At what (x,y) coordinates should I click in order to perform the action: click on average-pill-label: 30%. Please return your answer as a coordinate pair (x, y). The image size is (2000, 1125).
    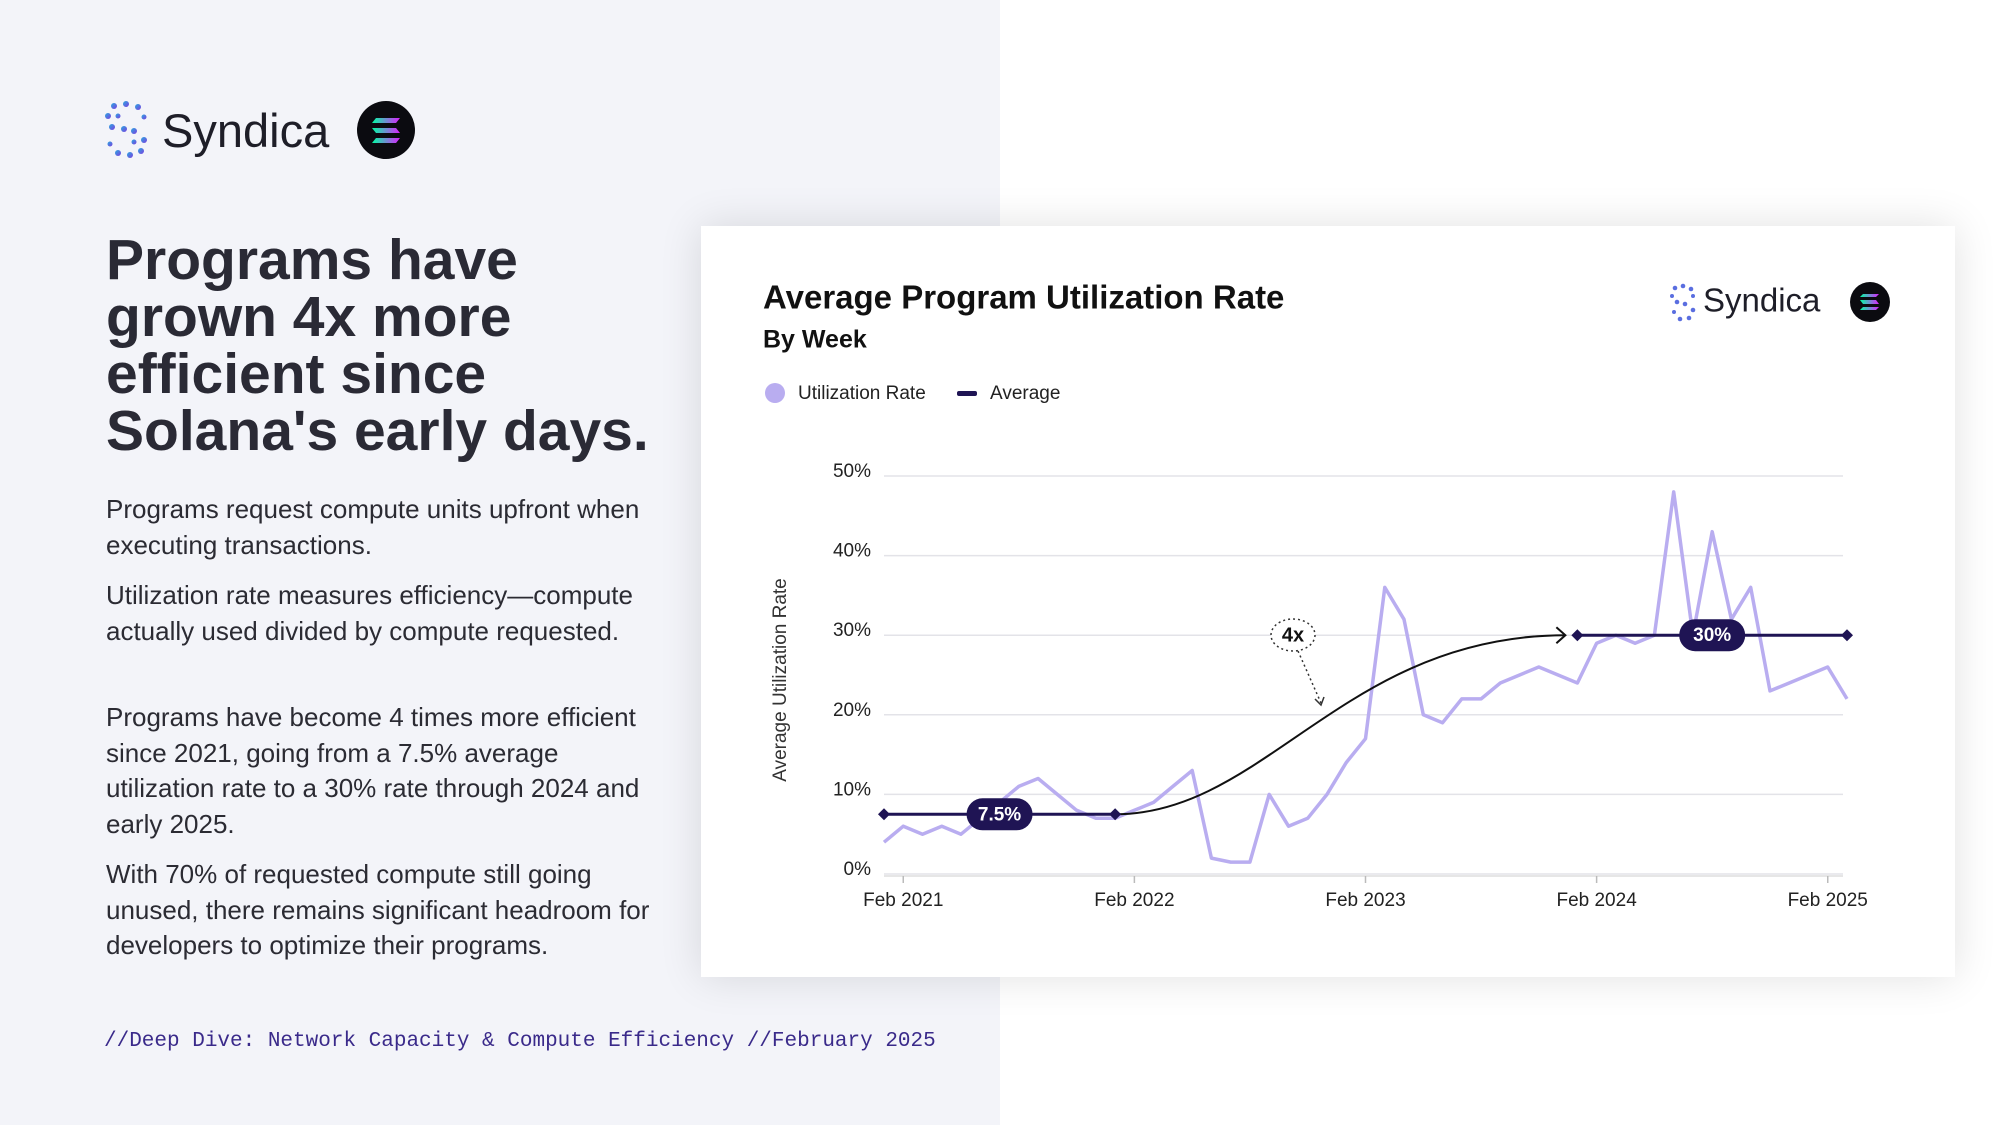
    Looking at the image, I should click on (1712, 635).